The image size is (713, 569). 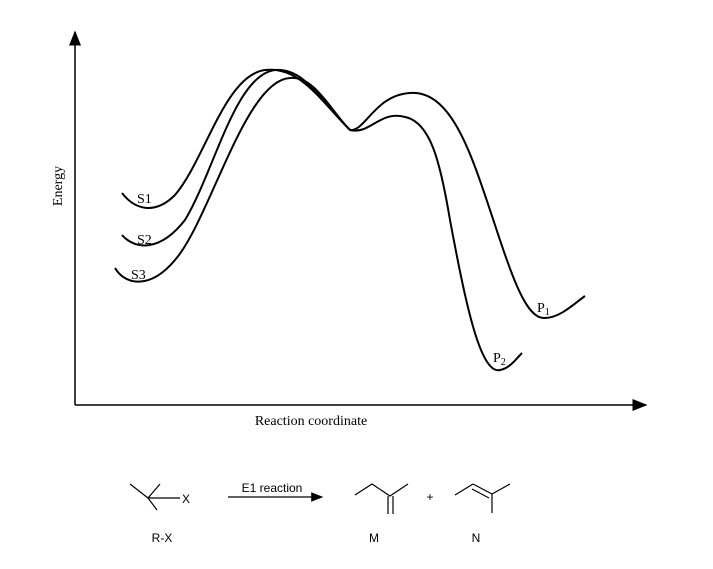 What do you see at coordinates (381, 498) in the screenshot?
I see `product-m-structure` at bounding box center [381, 498].